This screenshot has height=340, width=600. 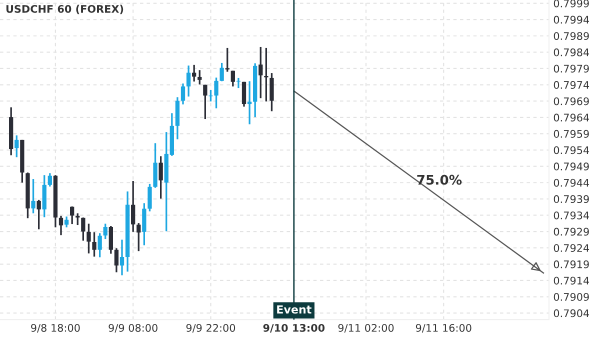 What do you see at coordinates (572, 85) in the screenshot?
I see `y-tick-label: 0.7974` at bounding box center [572, 85].